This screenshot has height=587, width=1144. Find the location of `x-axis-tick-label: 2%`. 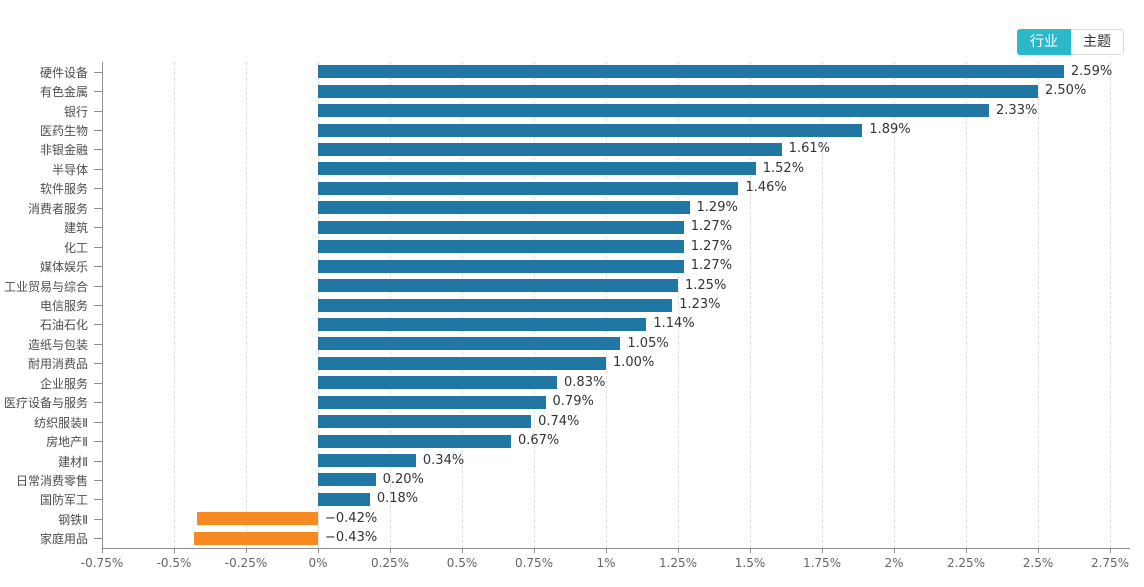

x-axis-tick-label: 2% is located at coordinates (894, 563).